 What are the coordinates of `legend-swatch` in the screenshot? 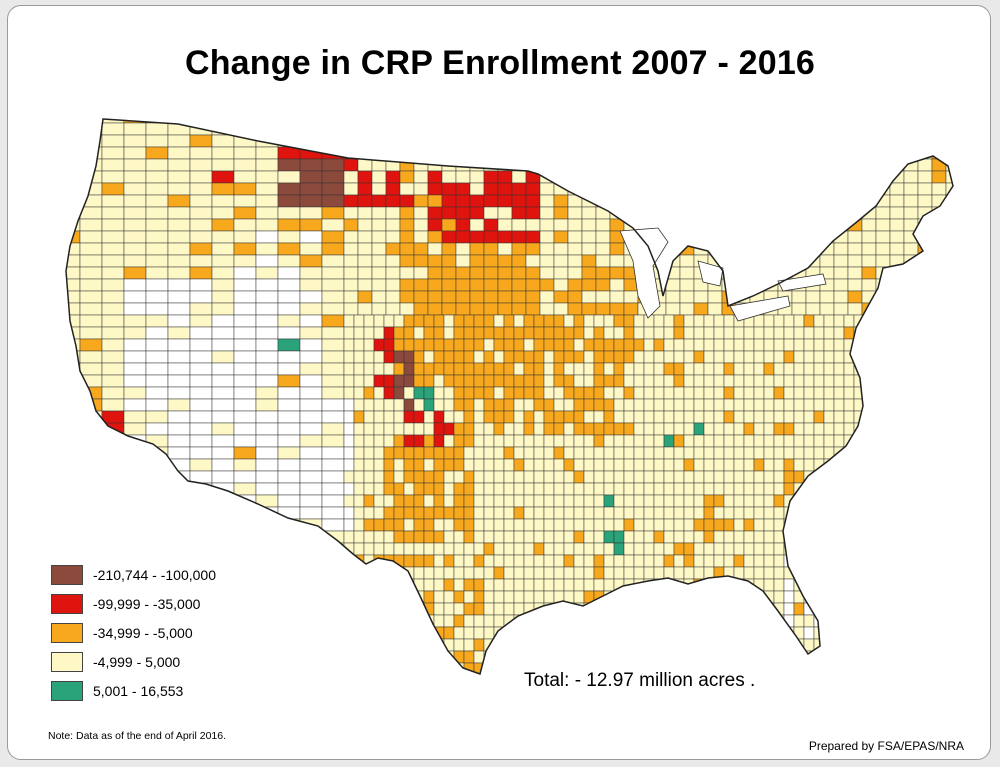 It's located at (67, 632).